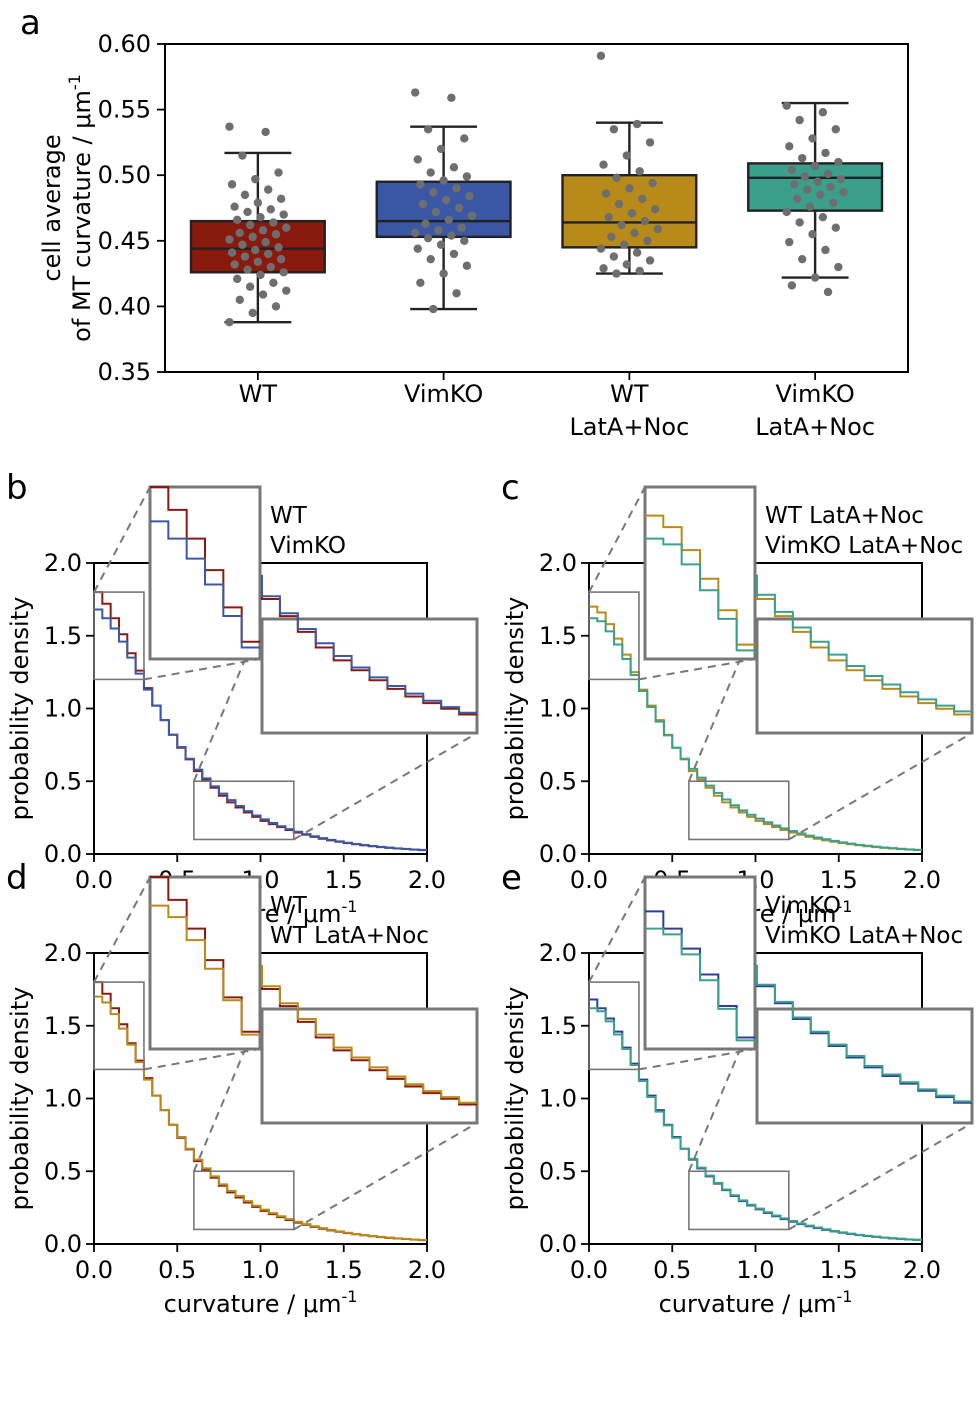  What do you see at coordinates (814, 394) in the screenshot?
I see `x-tick-label: VimKO` at bounding box center [814, 394].